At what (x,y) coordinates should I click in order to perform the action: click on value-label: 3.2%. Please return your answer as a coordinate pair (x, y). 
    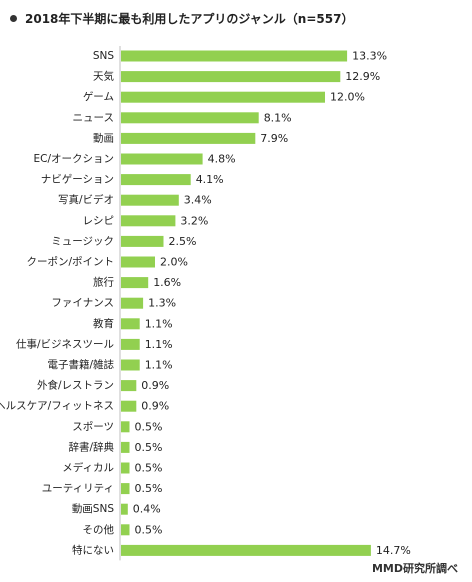
    Looking at the image, I should click on (194, 220).